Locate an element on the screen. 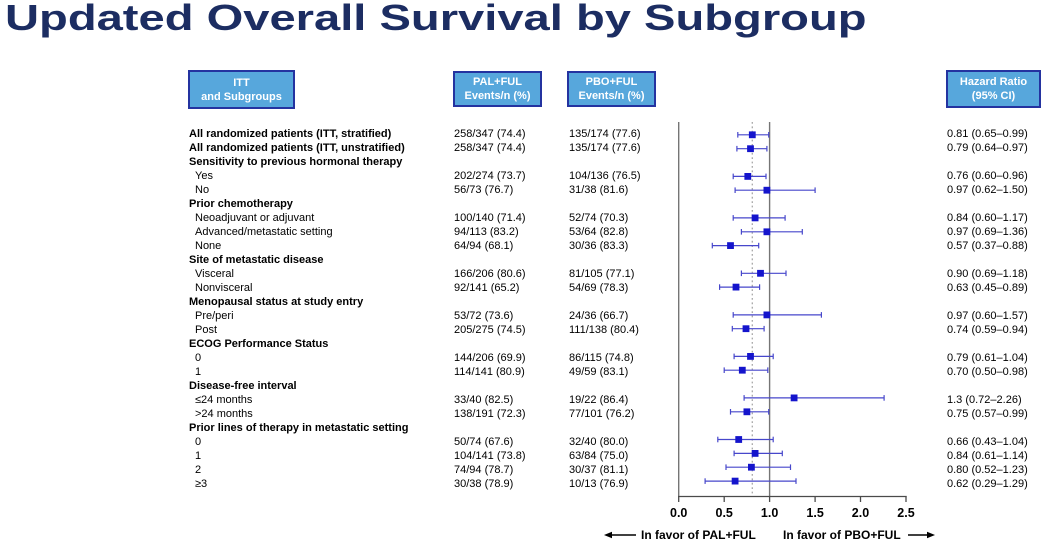 Image resolution: width=1044 pixels, height=550 pixels. svg-text: 0.0 is located at coordinates (678, 513).